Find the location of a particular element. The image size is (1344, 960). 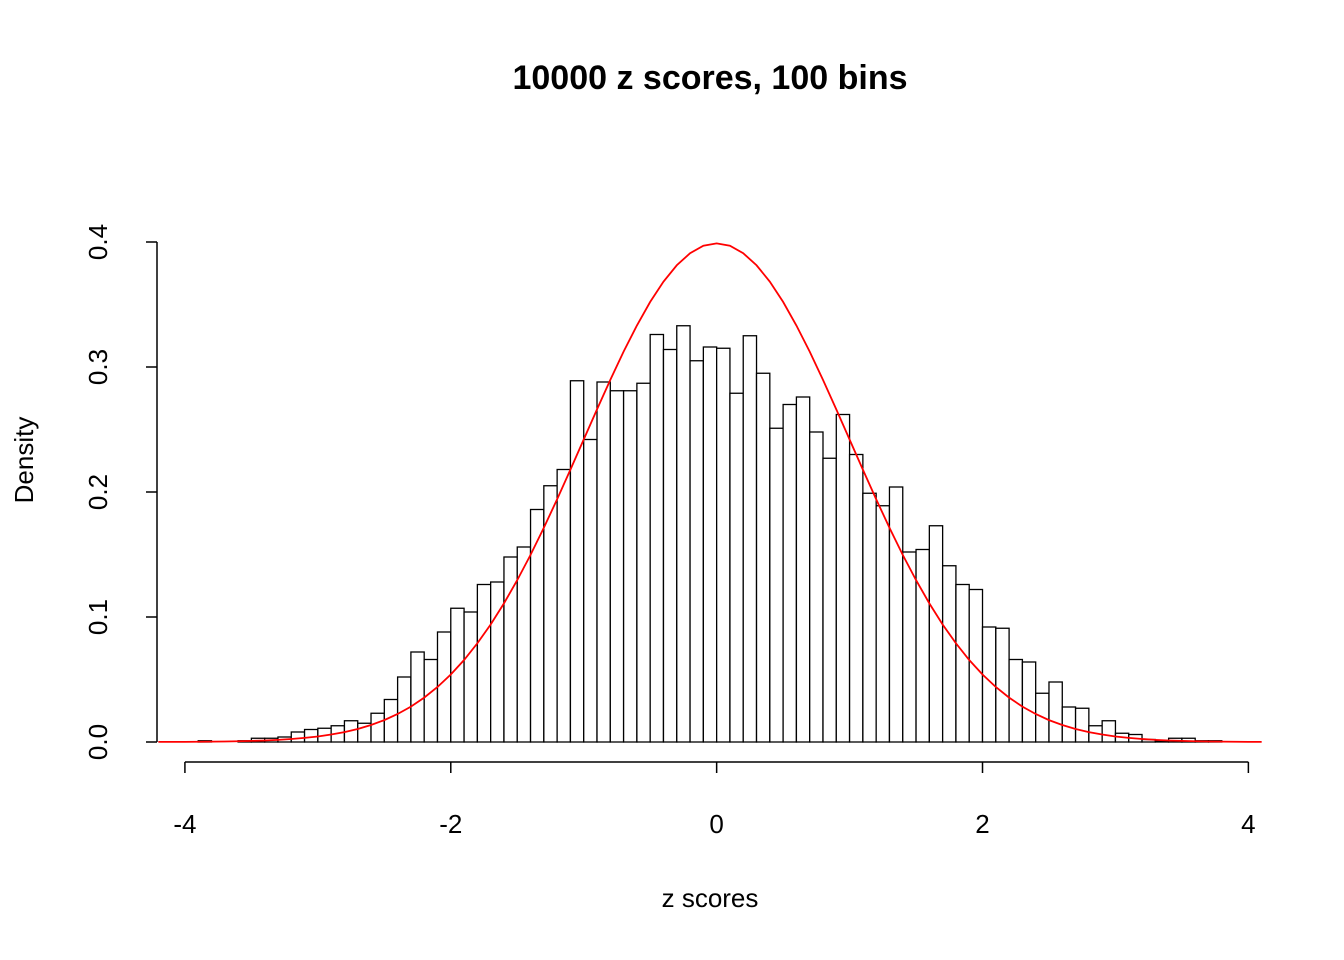

x-tick-label: 0 is located at coordinates (716, 824).